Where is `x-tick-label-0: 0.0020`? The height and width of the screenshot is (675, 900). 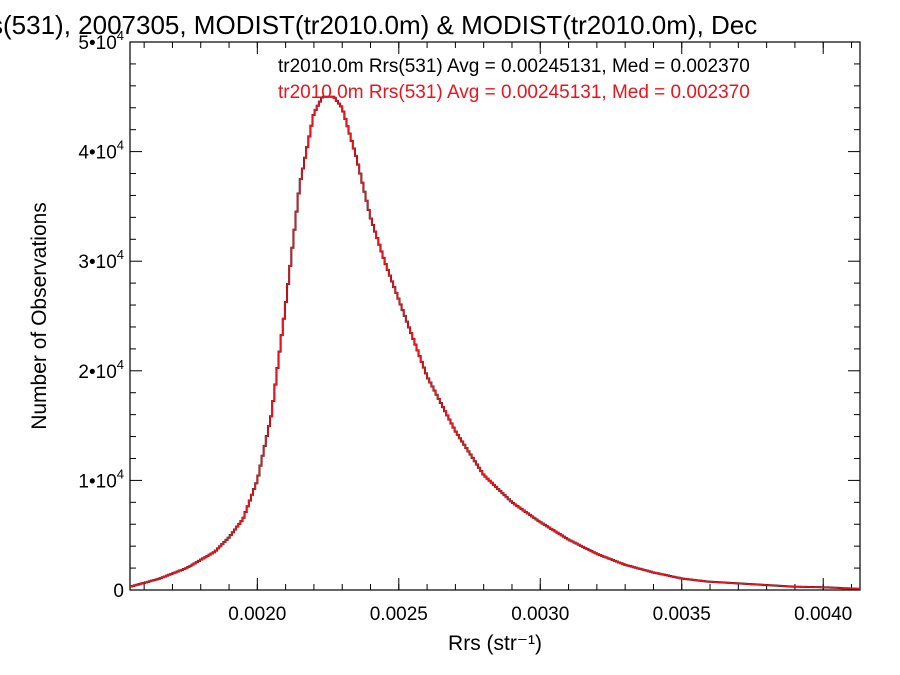 x-tick-label-0: 0.0020 is located at coordinates (257, 614).